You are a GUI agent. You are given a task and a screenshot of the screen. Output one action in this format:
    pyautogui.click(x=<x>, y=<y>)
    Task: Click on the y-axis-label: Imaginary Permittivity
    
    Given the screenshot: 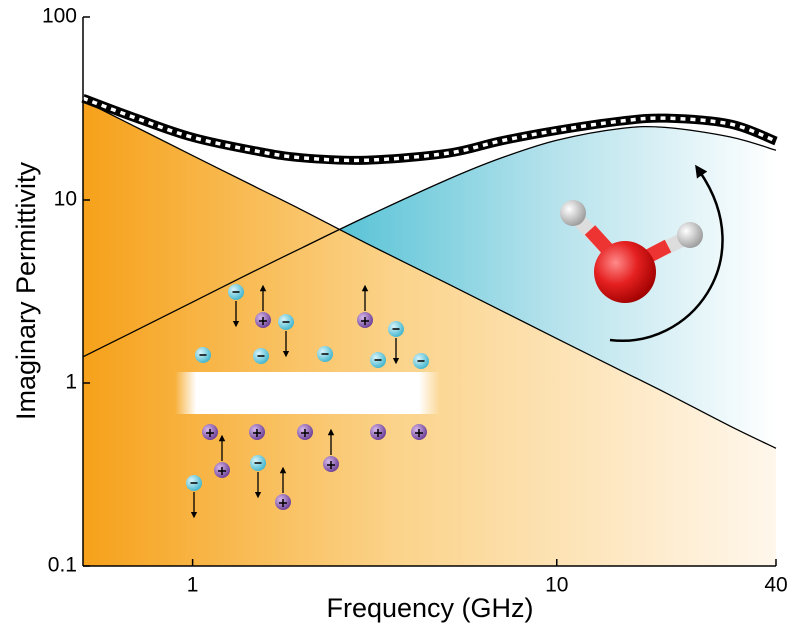 What is the action you would take?
    pyautogui.click(x=26, y=290)
    